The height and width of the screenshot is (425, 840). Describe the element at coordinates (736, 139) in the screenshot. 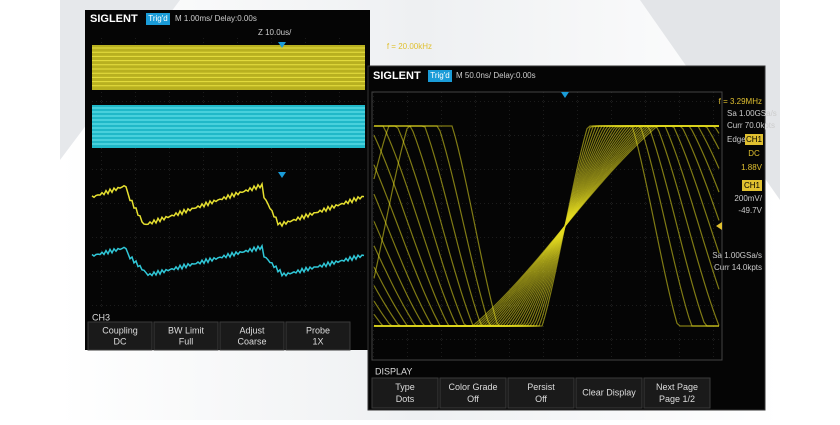

I see `trigger-type: Edge` at that location.